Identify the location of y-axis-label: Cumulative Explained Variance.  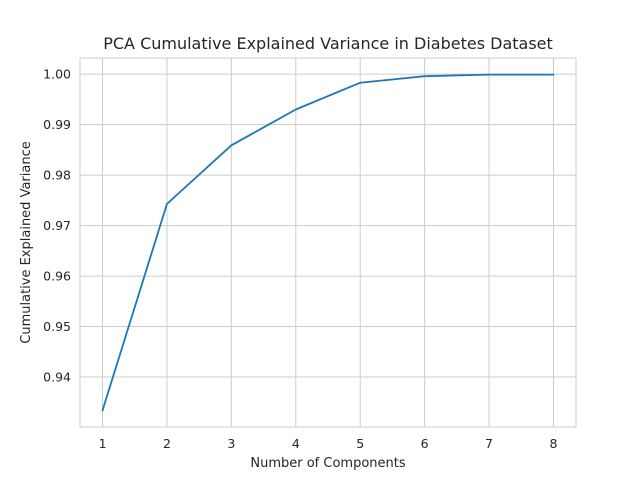
(26, 242).